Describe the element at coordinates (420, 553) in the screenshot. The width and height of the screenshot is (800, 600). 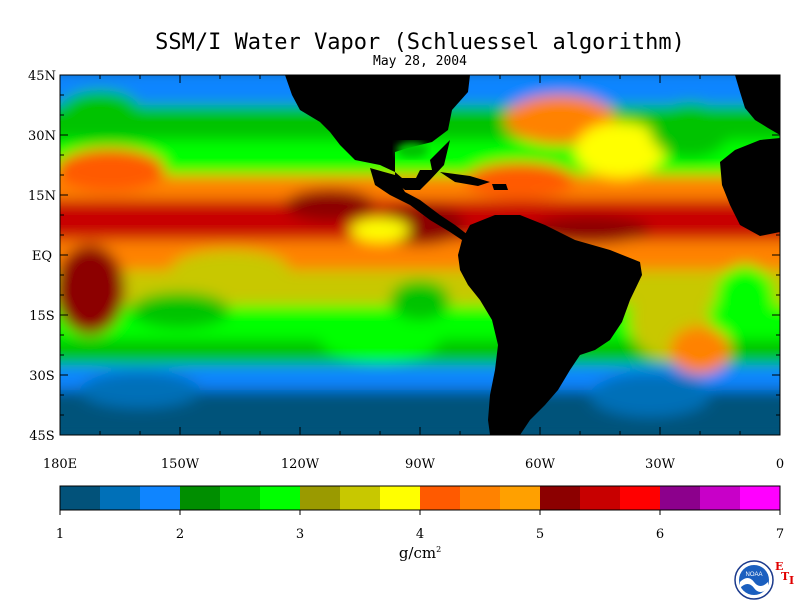
I see `units-label: g/cm2` at that location.